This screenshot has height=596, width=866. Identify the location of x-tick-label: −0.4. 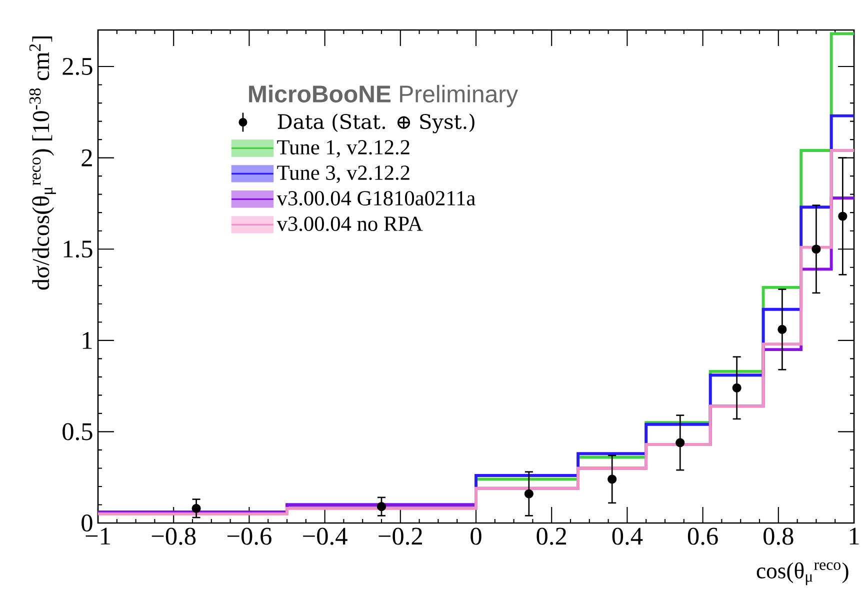
(325, 536).